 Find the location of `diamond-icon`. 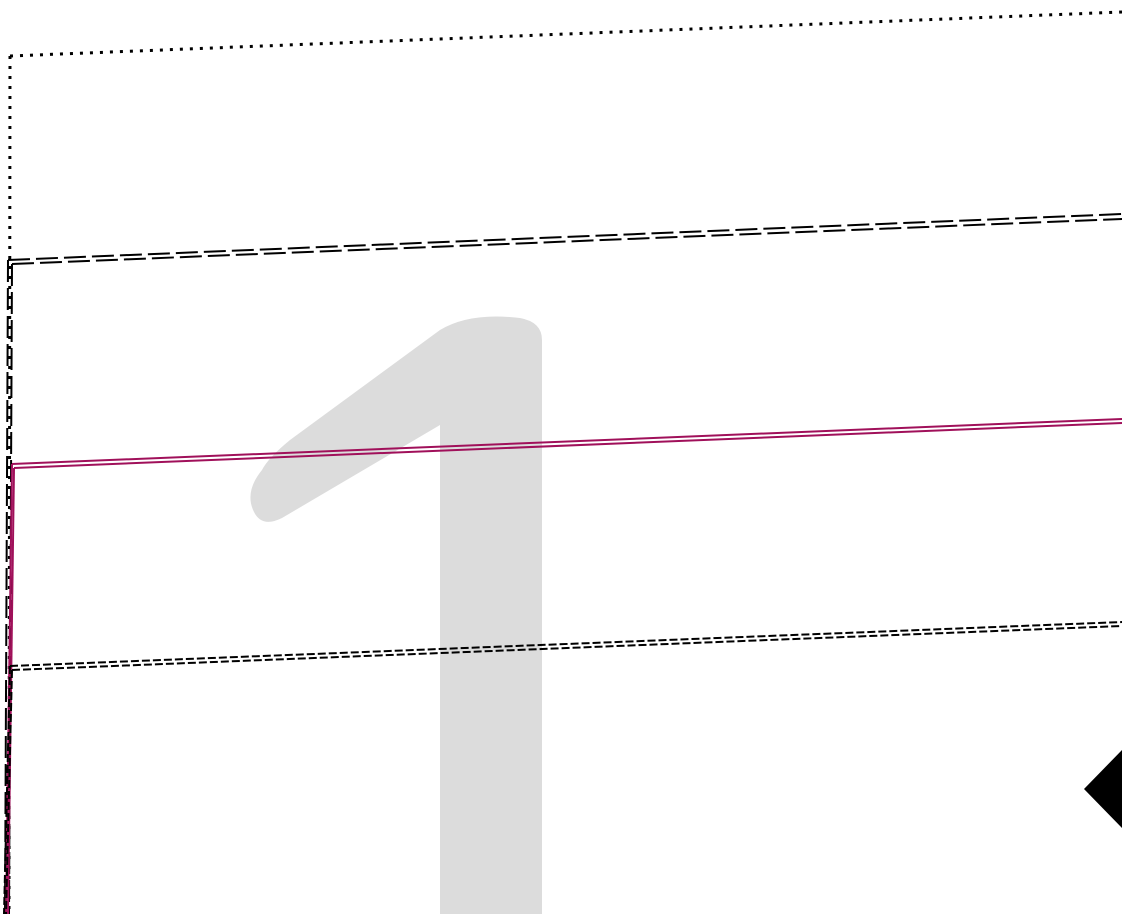

diamond-icon is located at coordinates (1103, 789).